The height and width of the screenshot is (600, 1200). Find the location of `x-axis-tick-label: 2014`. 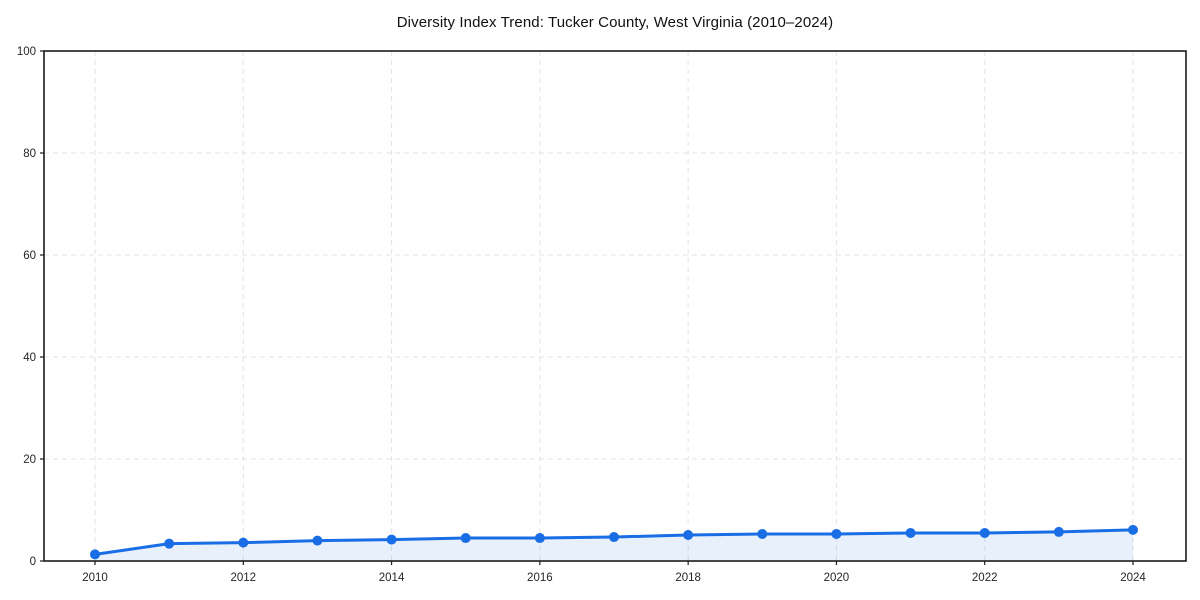

x-axis-tick-label: 2014 is located at coordinates (392, 578).